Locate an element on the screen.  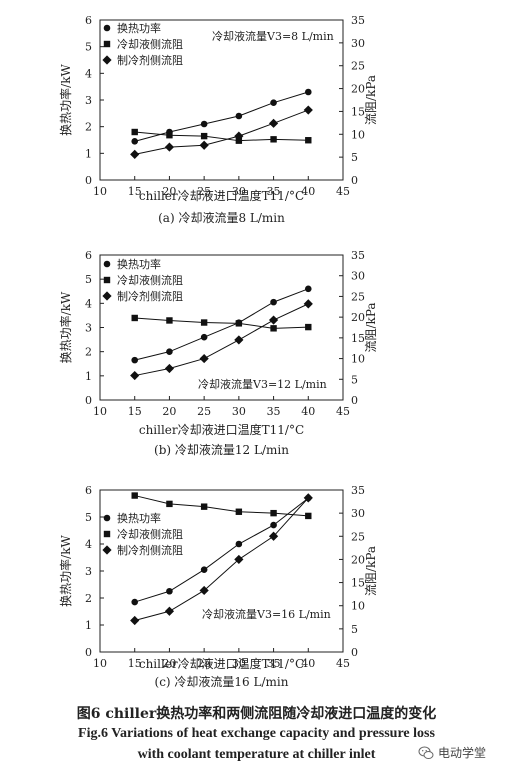
watermark: 电动学堂 is located at coordinates (452, 752).